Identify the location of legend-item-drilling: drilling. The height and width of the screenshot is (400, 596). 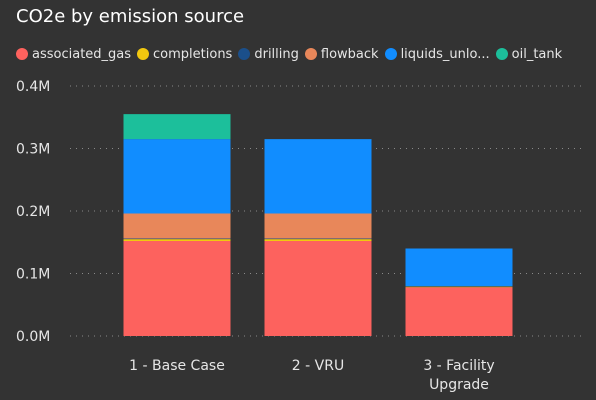
(268, 54).